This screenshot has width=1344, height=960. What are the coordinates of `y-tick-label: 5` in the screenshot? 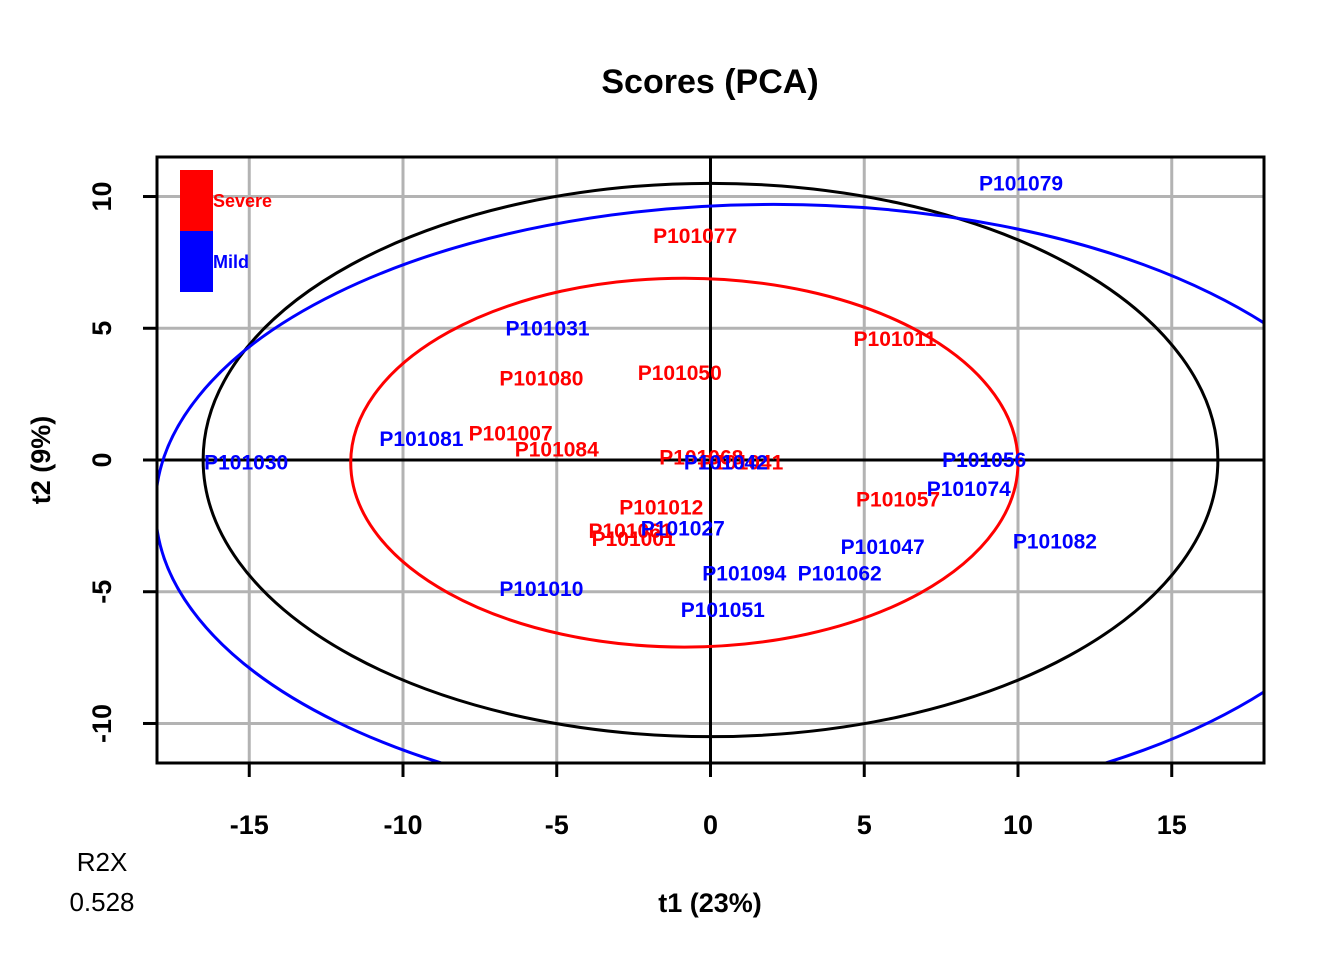 It's located at (102, 328).